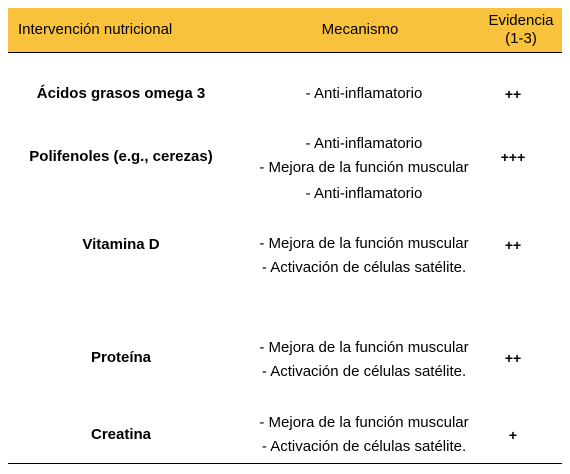 The image size is (570, 474). Describe the element at coordinates (120, 357) in the screenshot. I see `row-name-proteina: Proteína` at that location.